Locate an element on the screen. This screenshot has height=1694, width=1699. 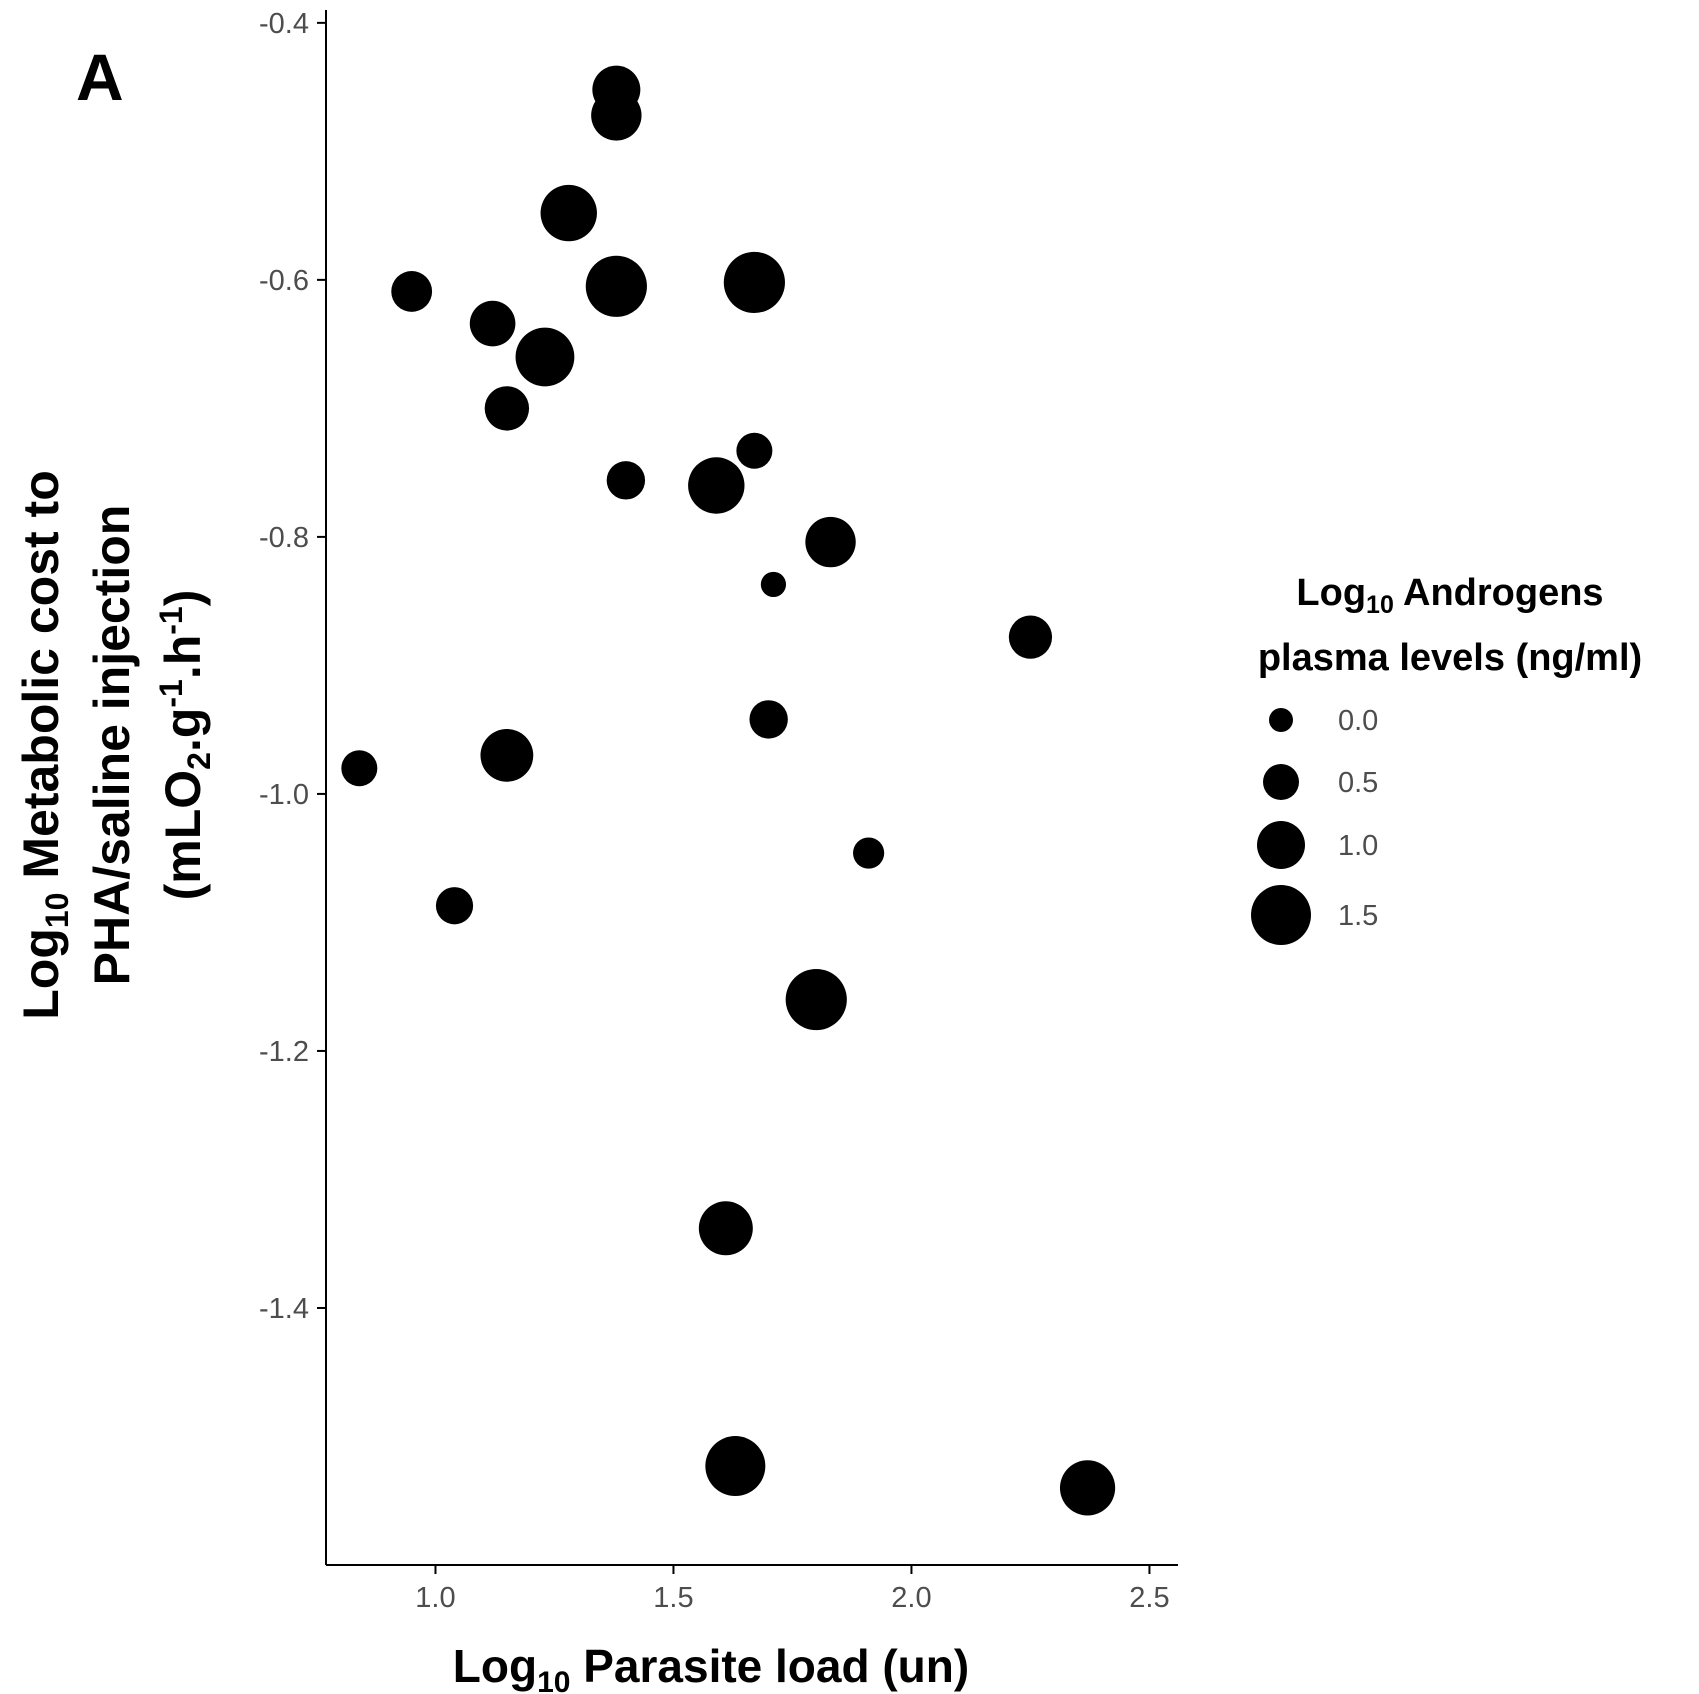
x-tick-label: 2.5 is located at coordinates (1149, 1598).